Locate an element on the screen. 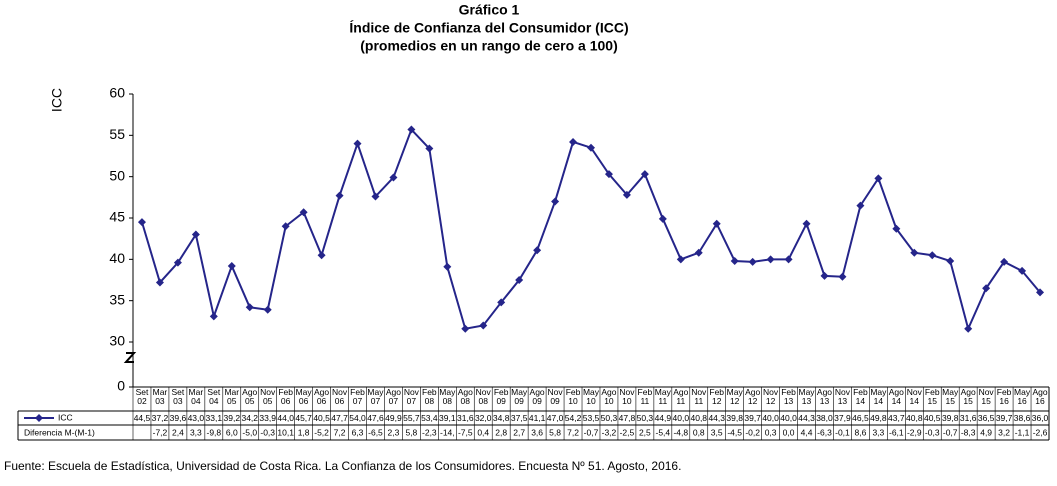 The width and height of the screenshot is (1057, 486). table-cell: -2,6 is located at coordinates (1040, 432).